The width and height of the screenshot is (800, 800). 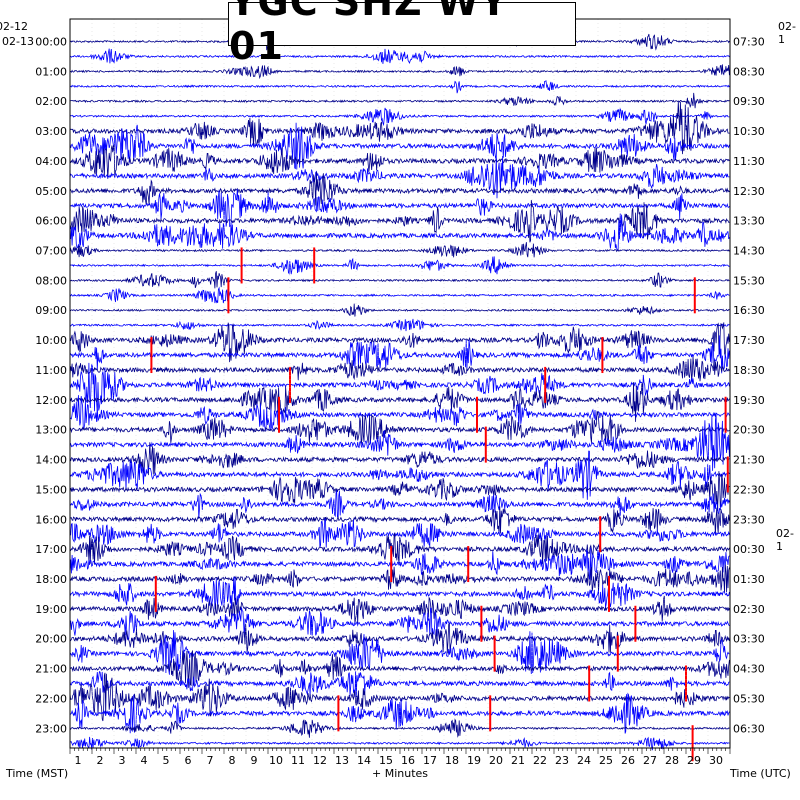 I want to click on minute-tick-label: 10, so click(x=276, y=760).